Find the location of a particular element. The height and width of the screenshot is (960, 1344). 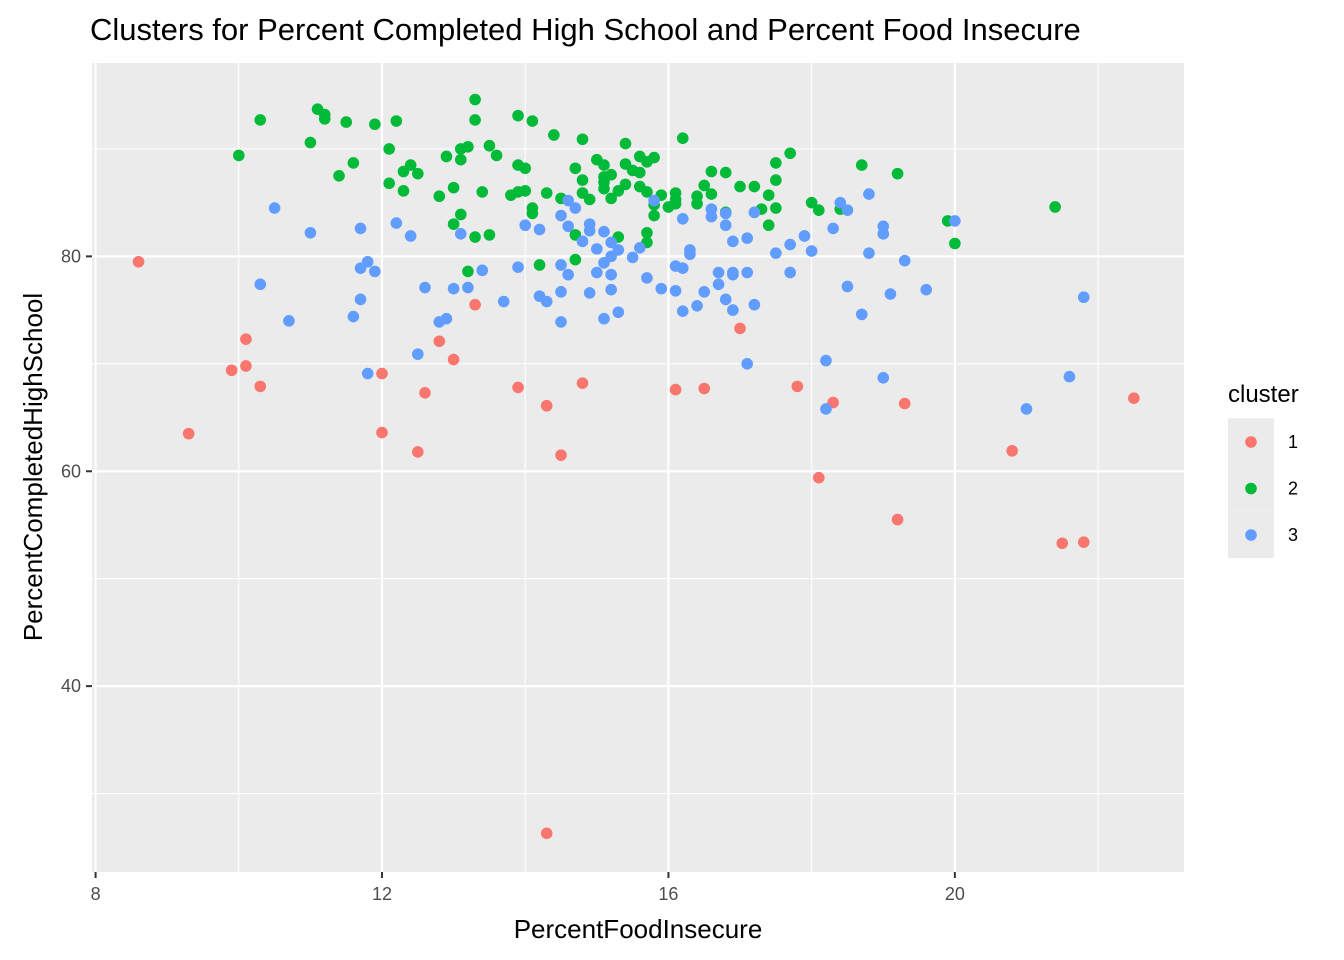

legend-label-3: 3 is located at coordinates (1293, 535).